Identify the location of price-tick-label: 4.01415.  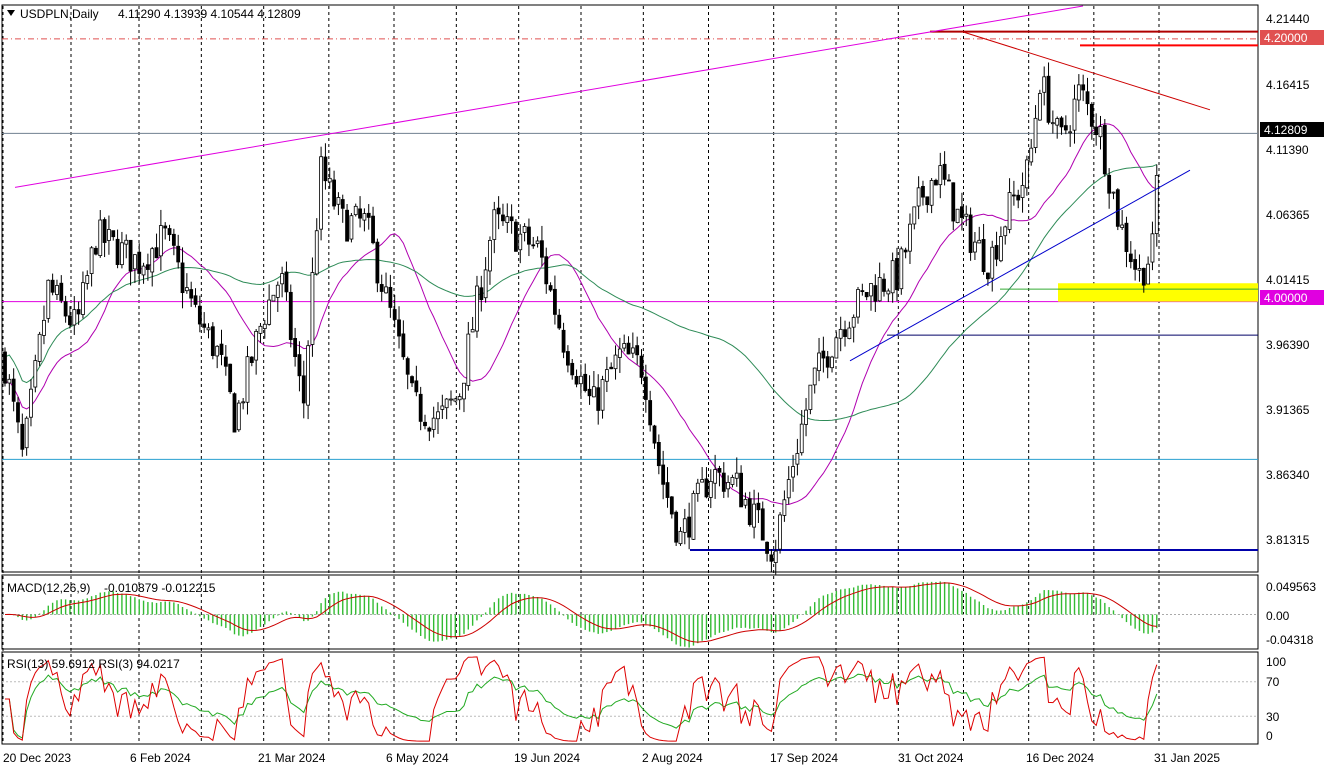
(1288, 280).